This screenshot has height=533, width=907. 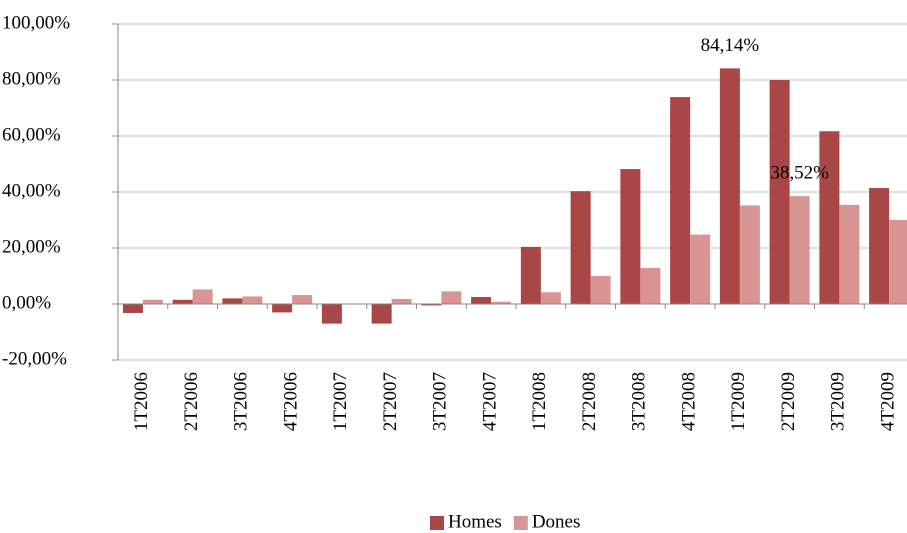 What do you see at coordinates (31, 190) in the screenshot?
I see `y-tick-label: 40,00%` at bounding box center [31, 190].